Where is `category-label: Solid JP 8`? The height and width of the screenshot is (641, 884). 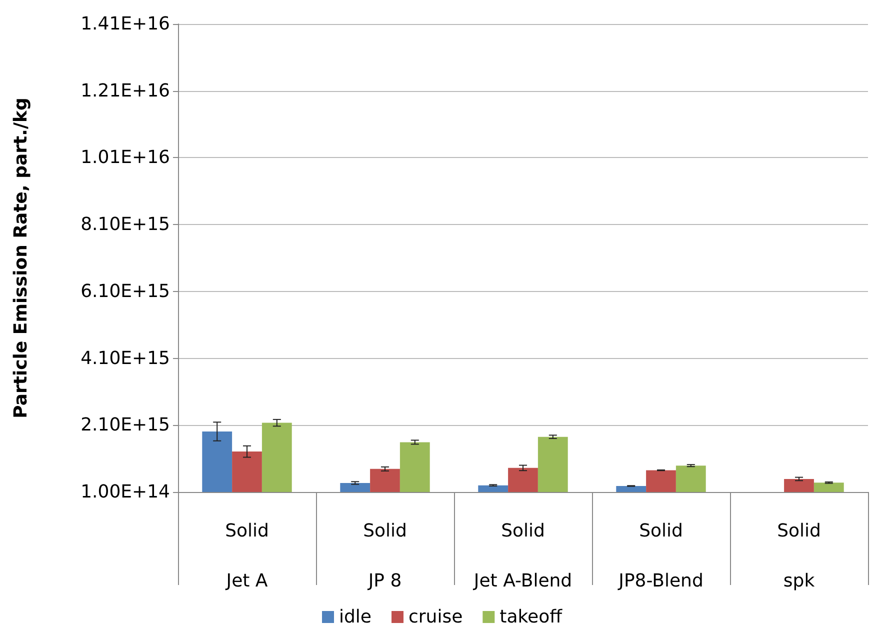
category-label: Solid JP 8 is located at coordinates (385, 556).